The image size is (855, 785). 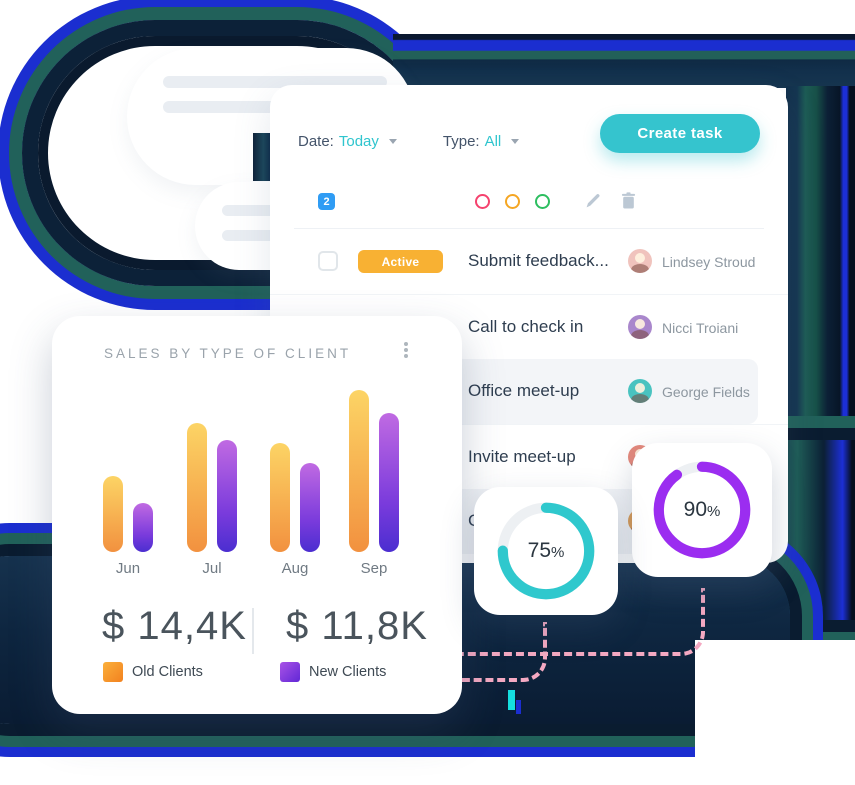 What do you see at coordinates (522, 456) in the screenshot?
I see `task-title: Invite meet-up` at bounding box center [522, 456].